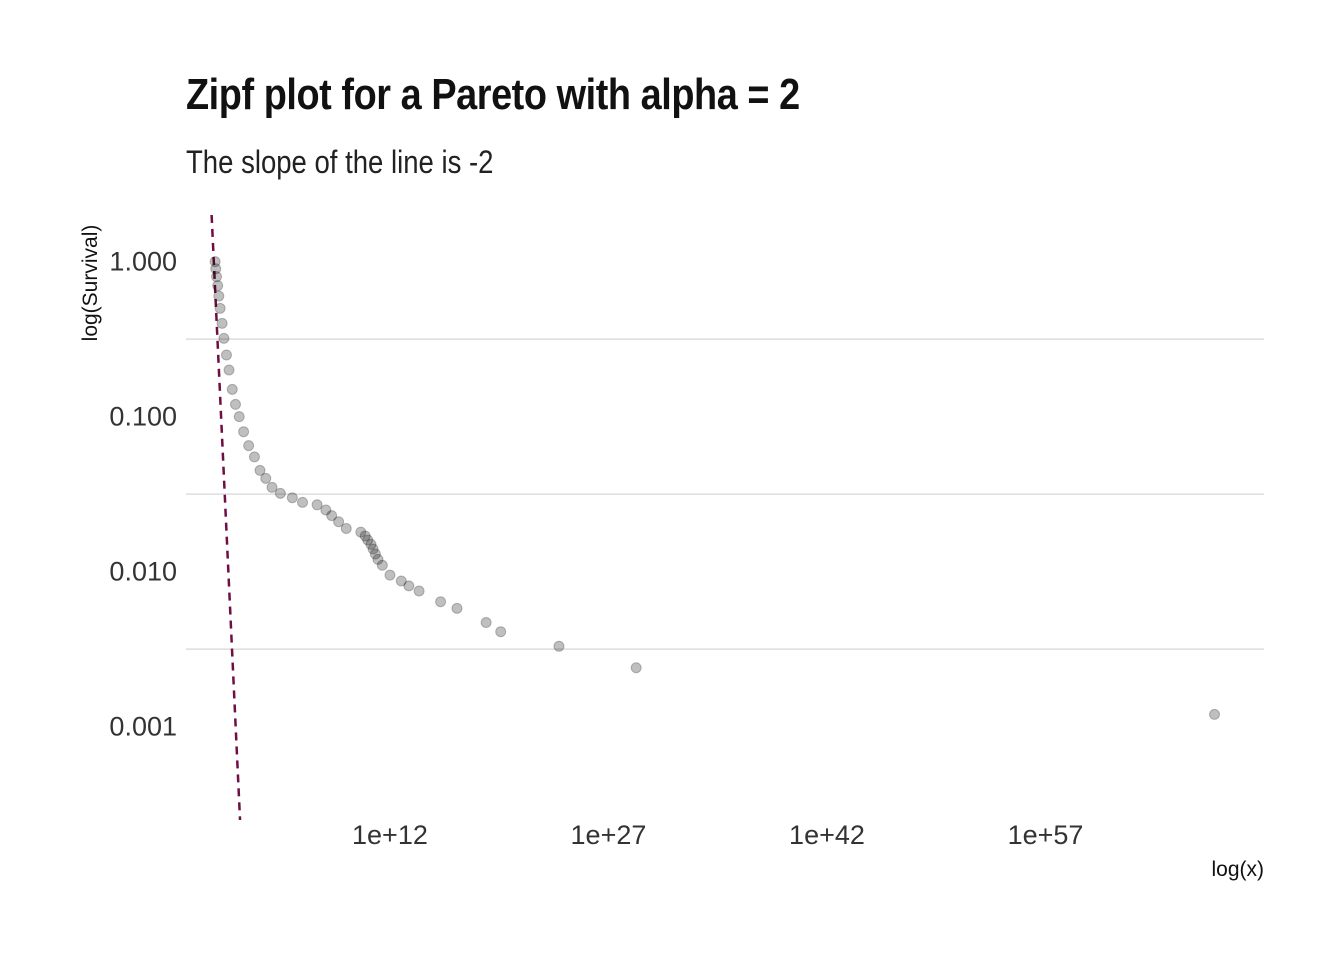 The width and height of the screenshot is (1344, 960). Describe the element at coordinates (226, 517) in the screenshot. I see `reference-line` at that location.